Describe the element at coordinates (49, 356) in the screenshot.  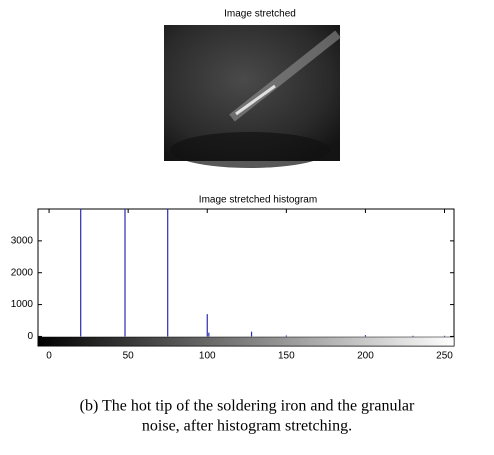
I see `x-tick-label: 0` at that location.